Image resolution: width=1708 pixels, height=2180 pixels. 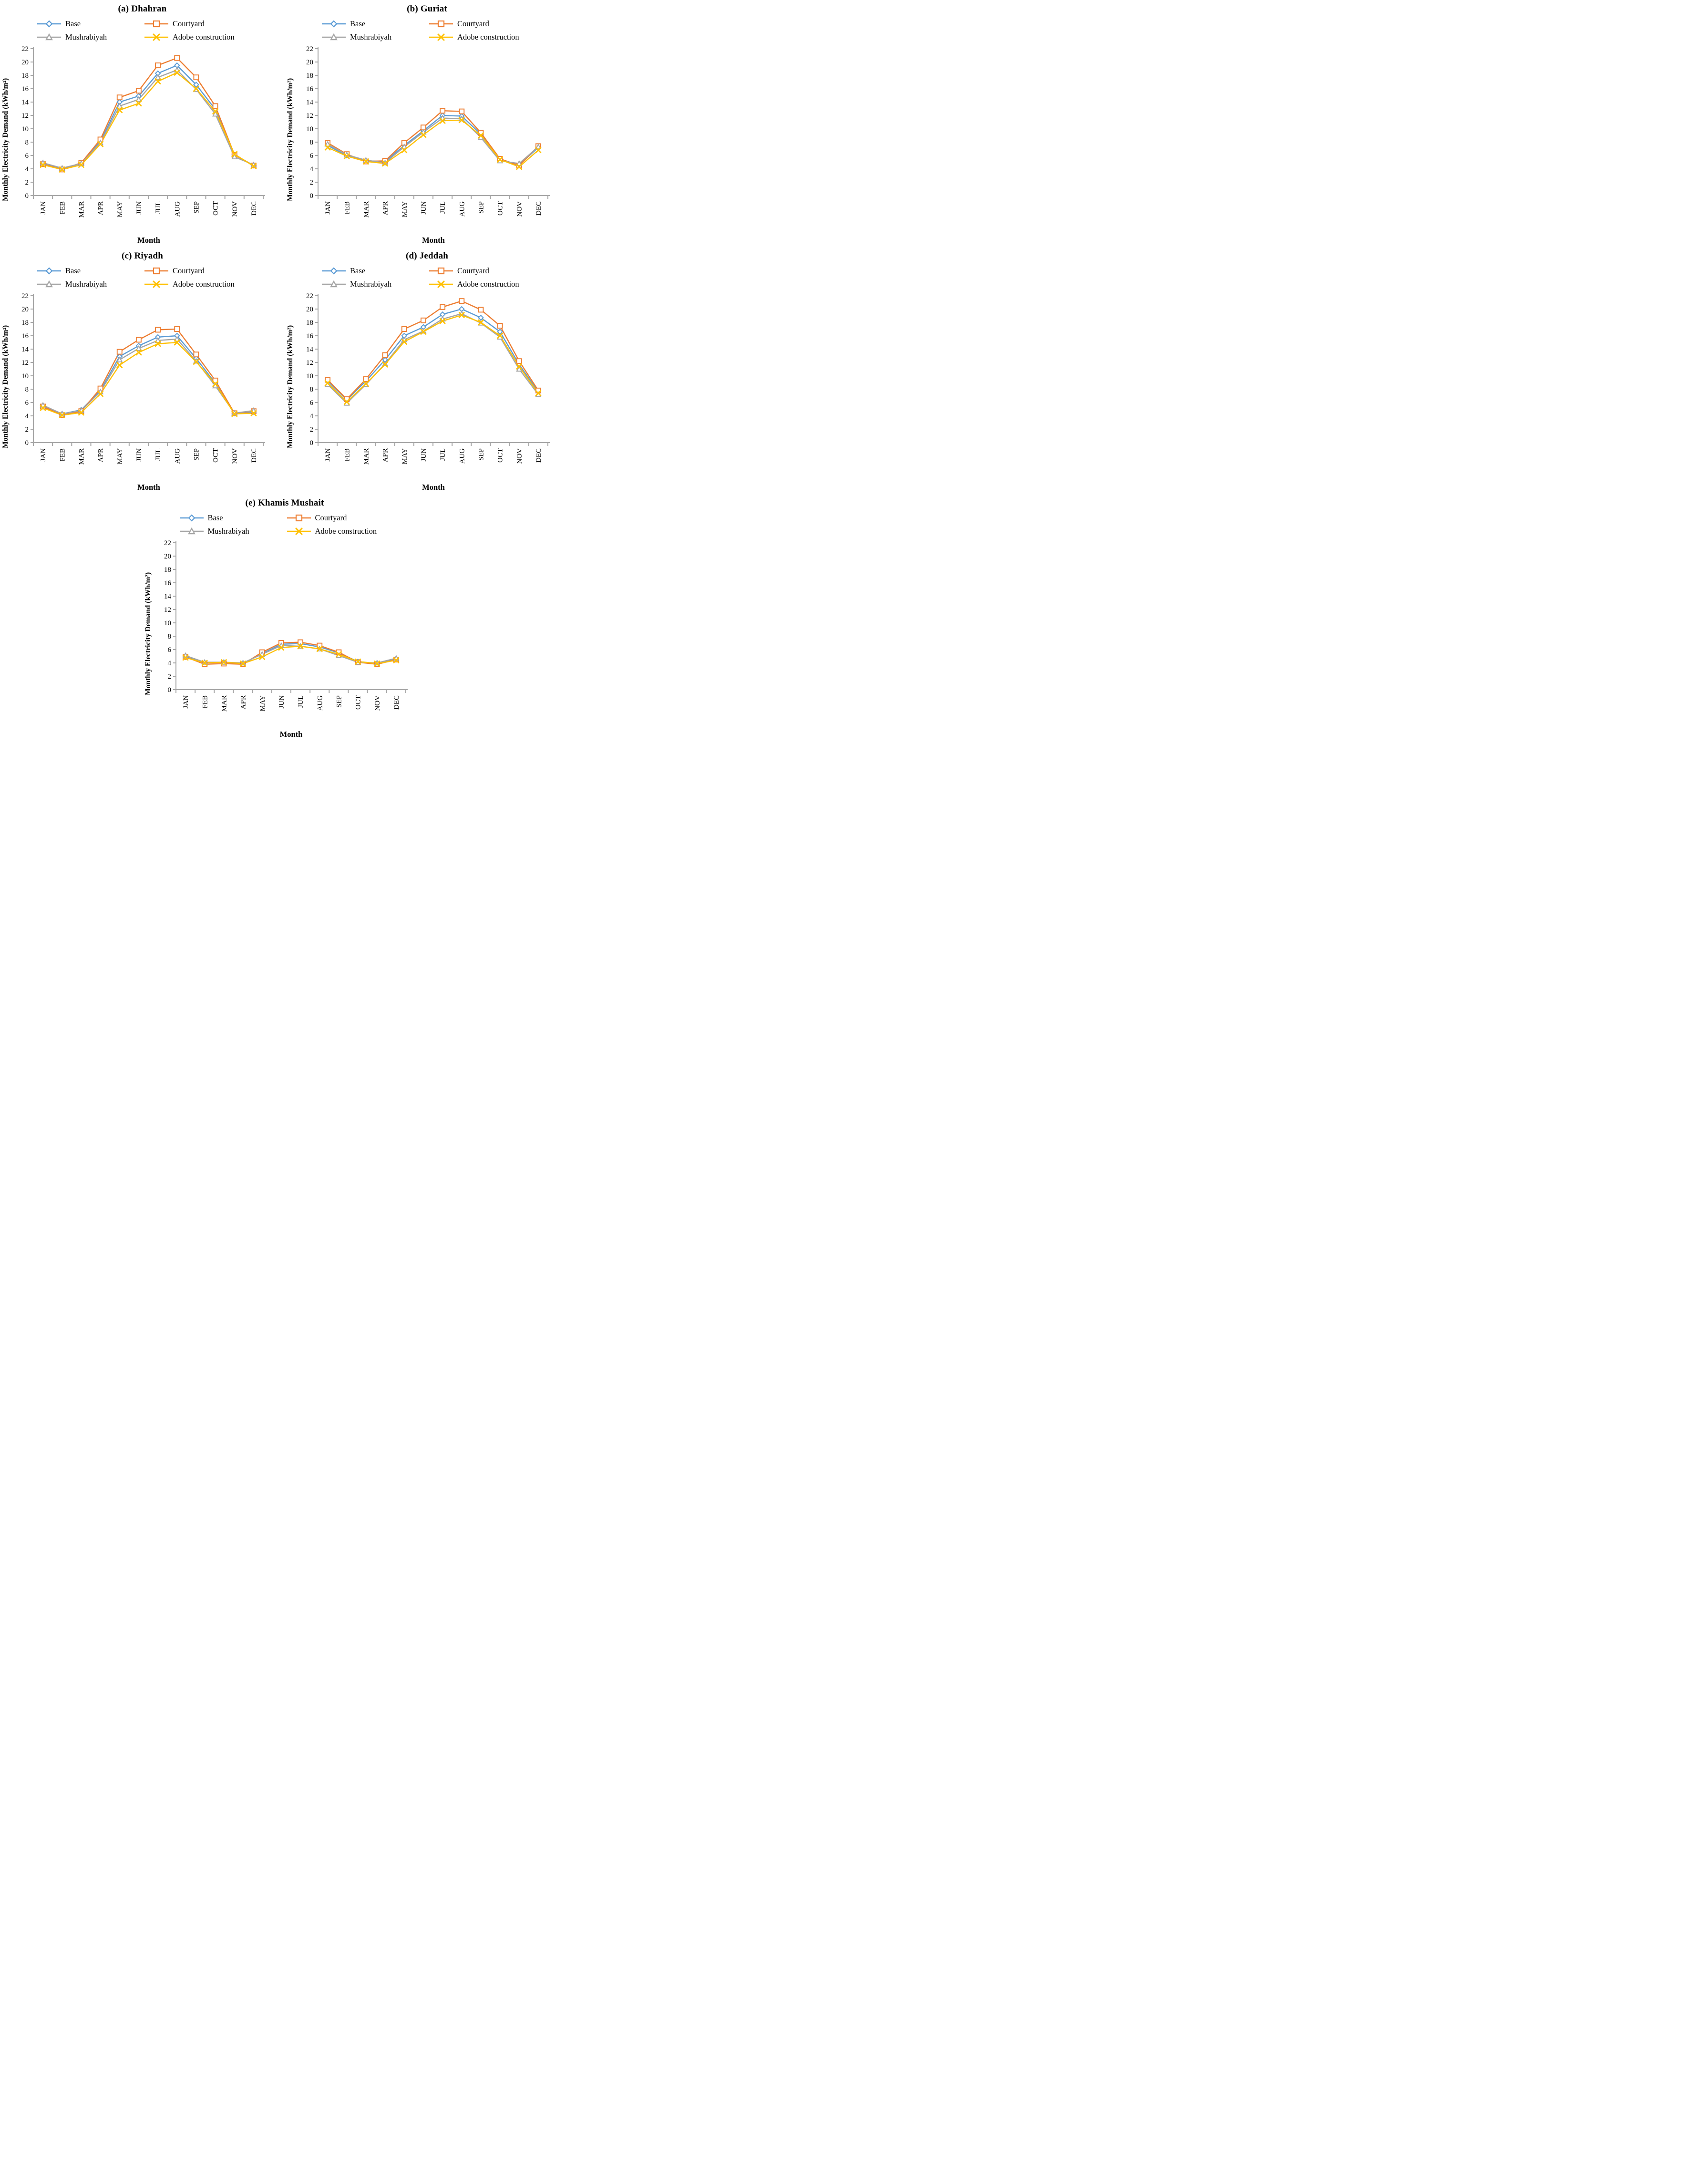 I want to click on legend-label: Adobe construction, so click(x=204, y=36).